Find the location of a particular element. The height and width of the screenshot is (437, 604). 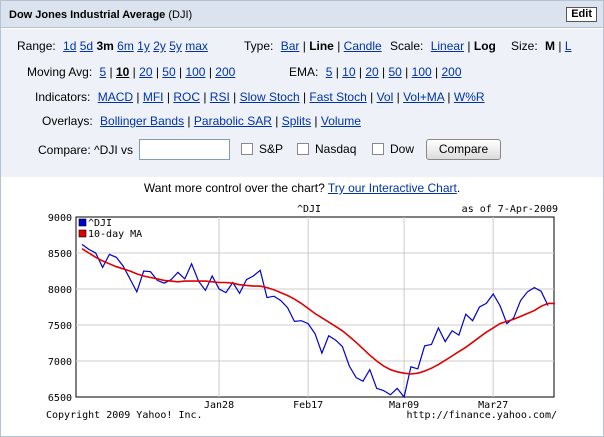

overlay-volume: Volume is located at coordinates (340, 121).